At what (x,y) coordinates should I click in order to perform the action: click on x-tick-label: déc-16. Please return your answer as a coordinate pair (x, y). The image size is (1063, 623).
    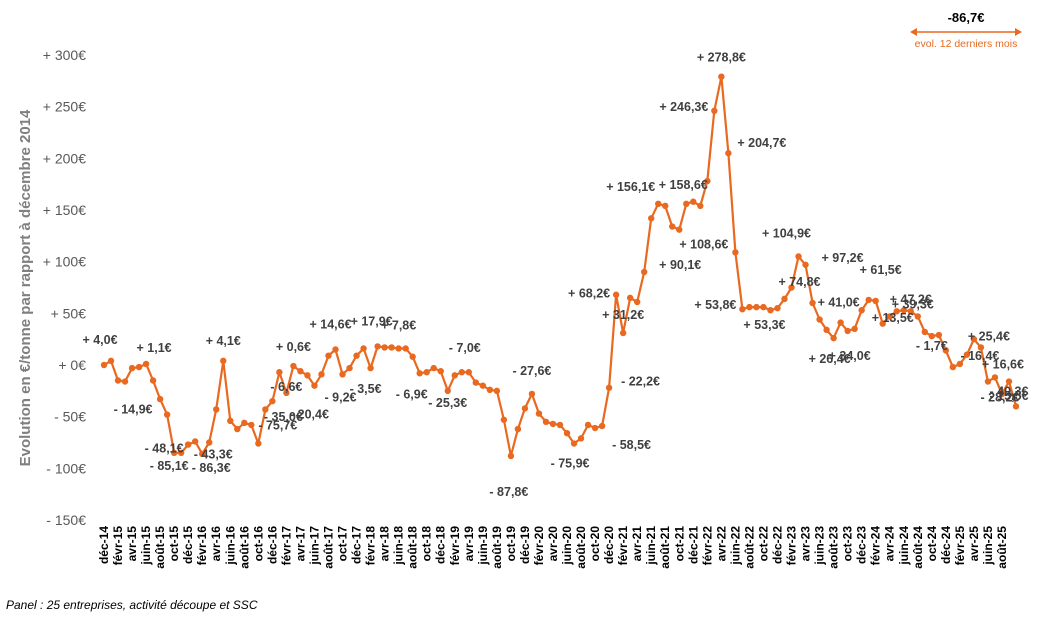
    Looking at the image, I should click on (272, 545).